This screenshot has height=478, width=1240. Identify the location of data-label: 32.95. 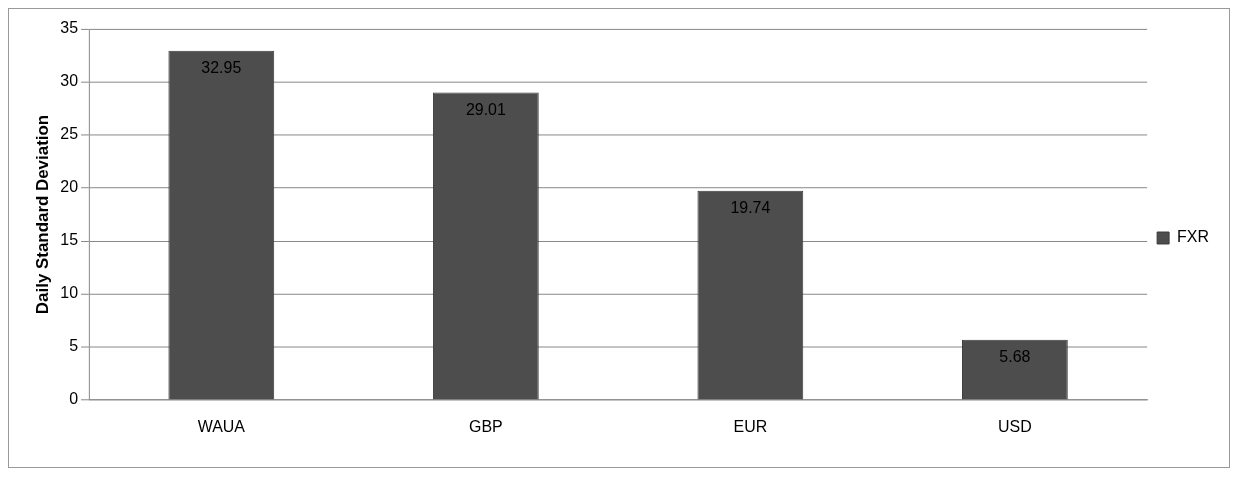
(221, 67).